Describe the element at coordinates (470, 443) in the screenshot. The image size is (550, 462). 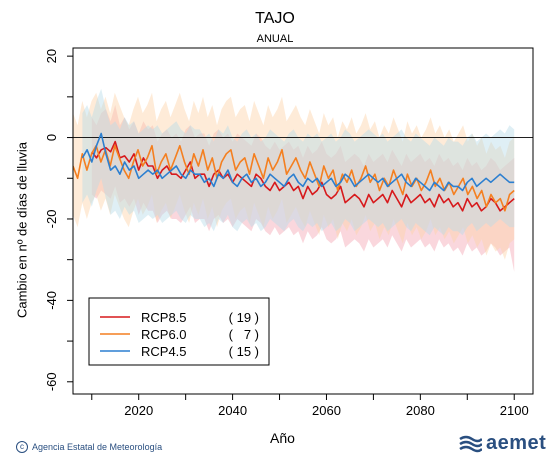
I see `aemet-logo-icon` at that location.